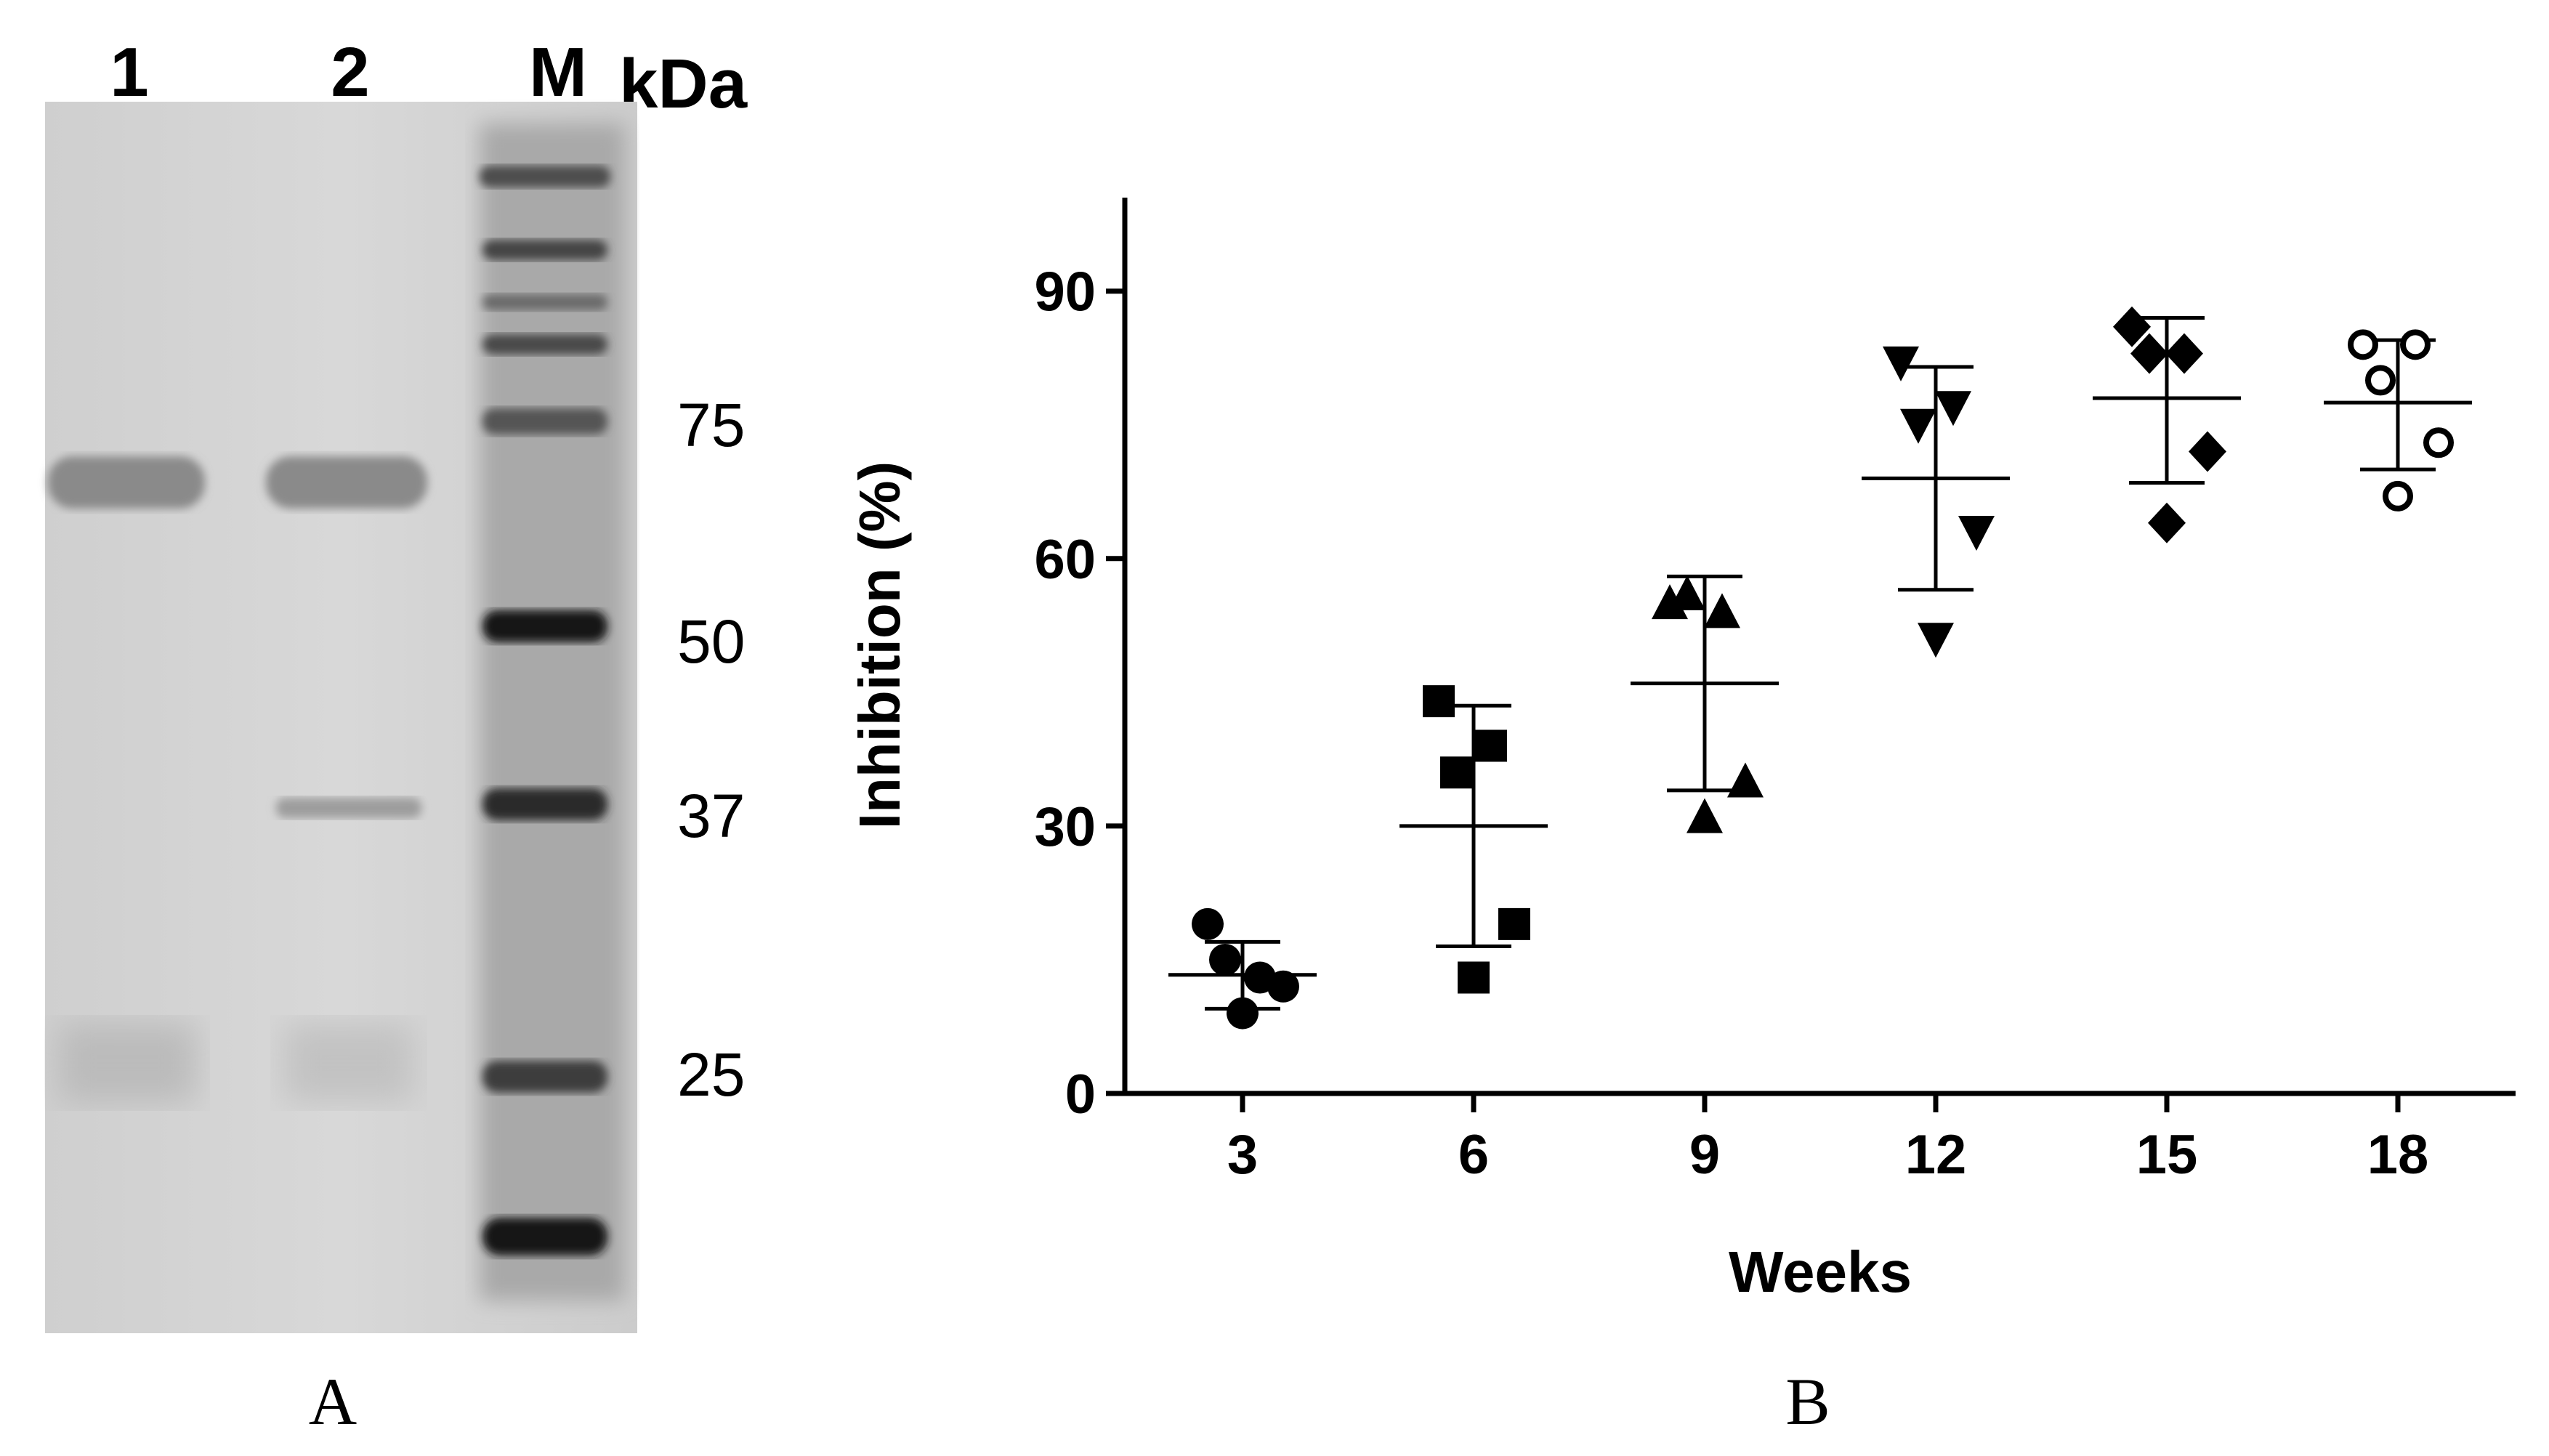 This screenshot has width=2549, height=1456. What do you see at coordinates (880, 645) in the screenshot?
I see `y-axis-title: Inhibition (%)` at bounding box center [880, 645].